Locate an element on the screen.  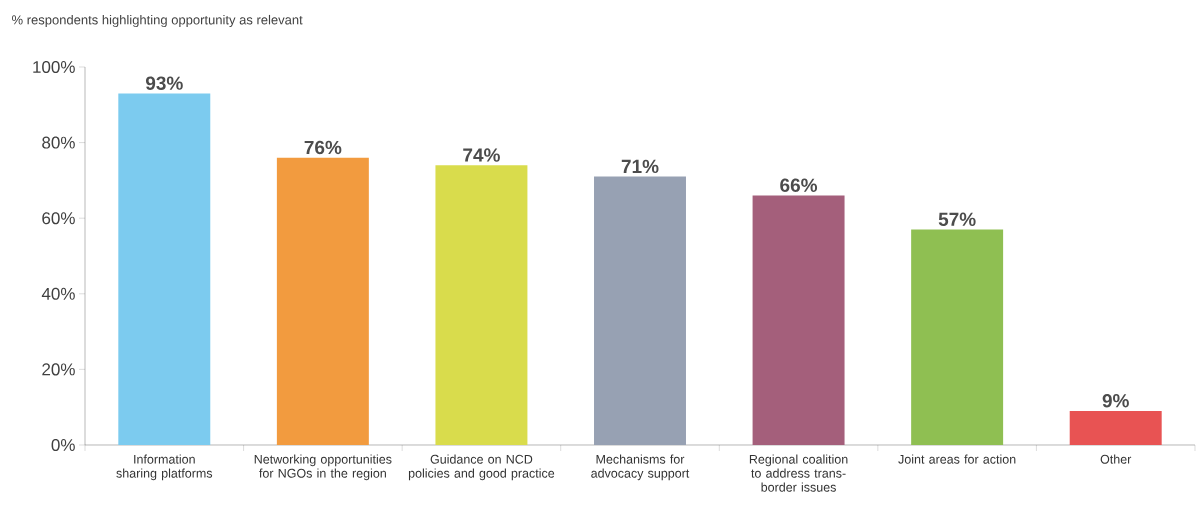
data-label: 9% is located at coordinates (1115, 400).